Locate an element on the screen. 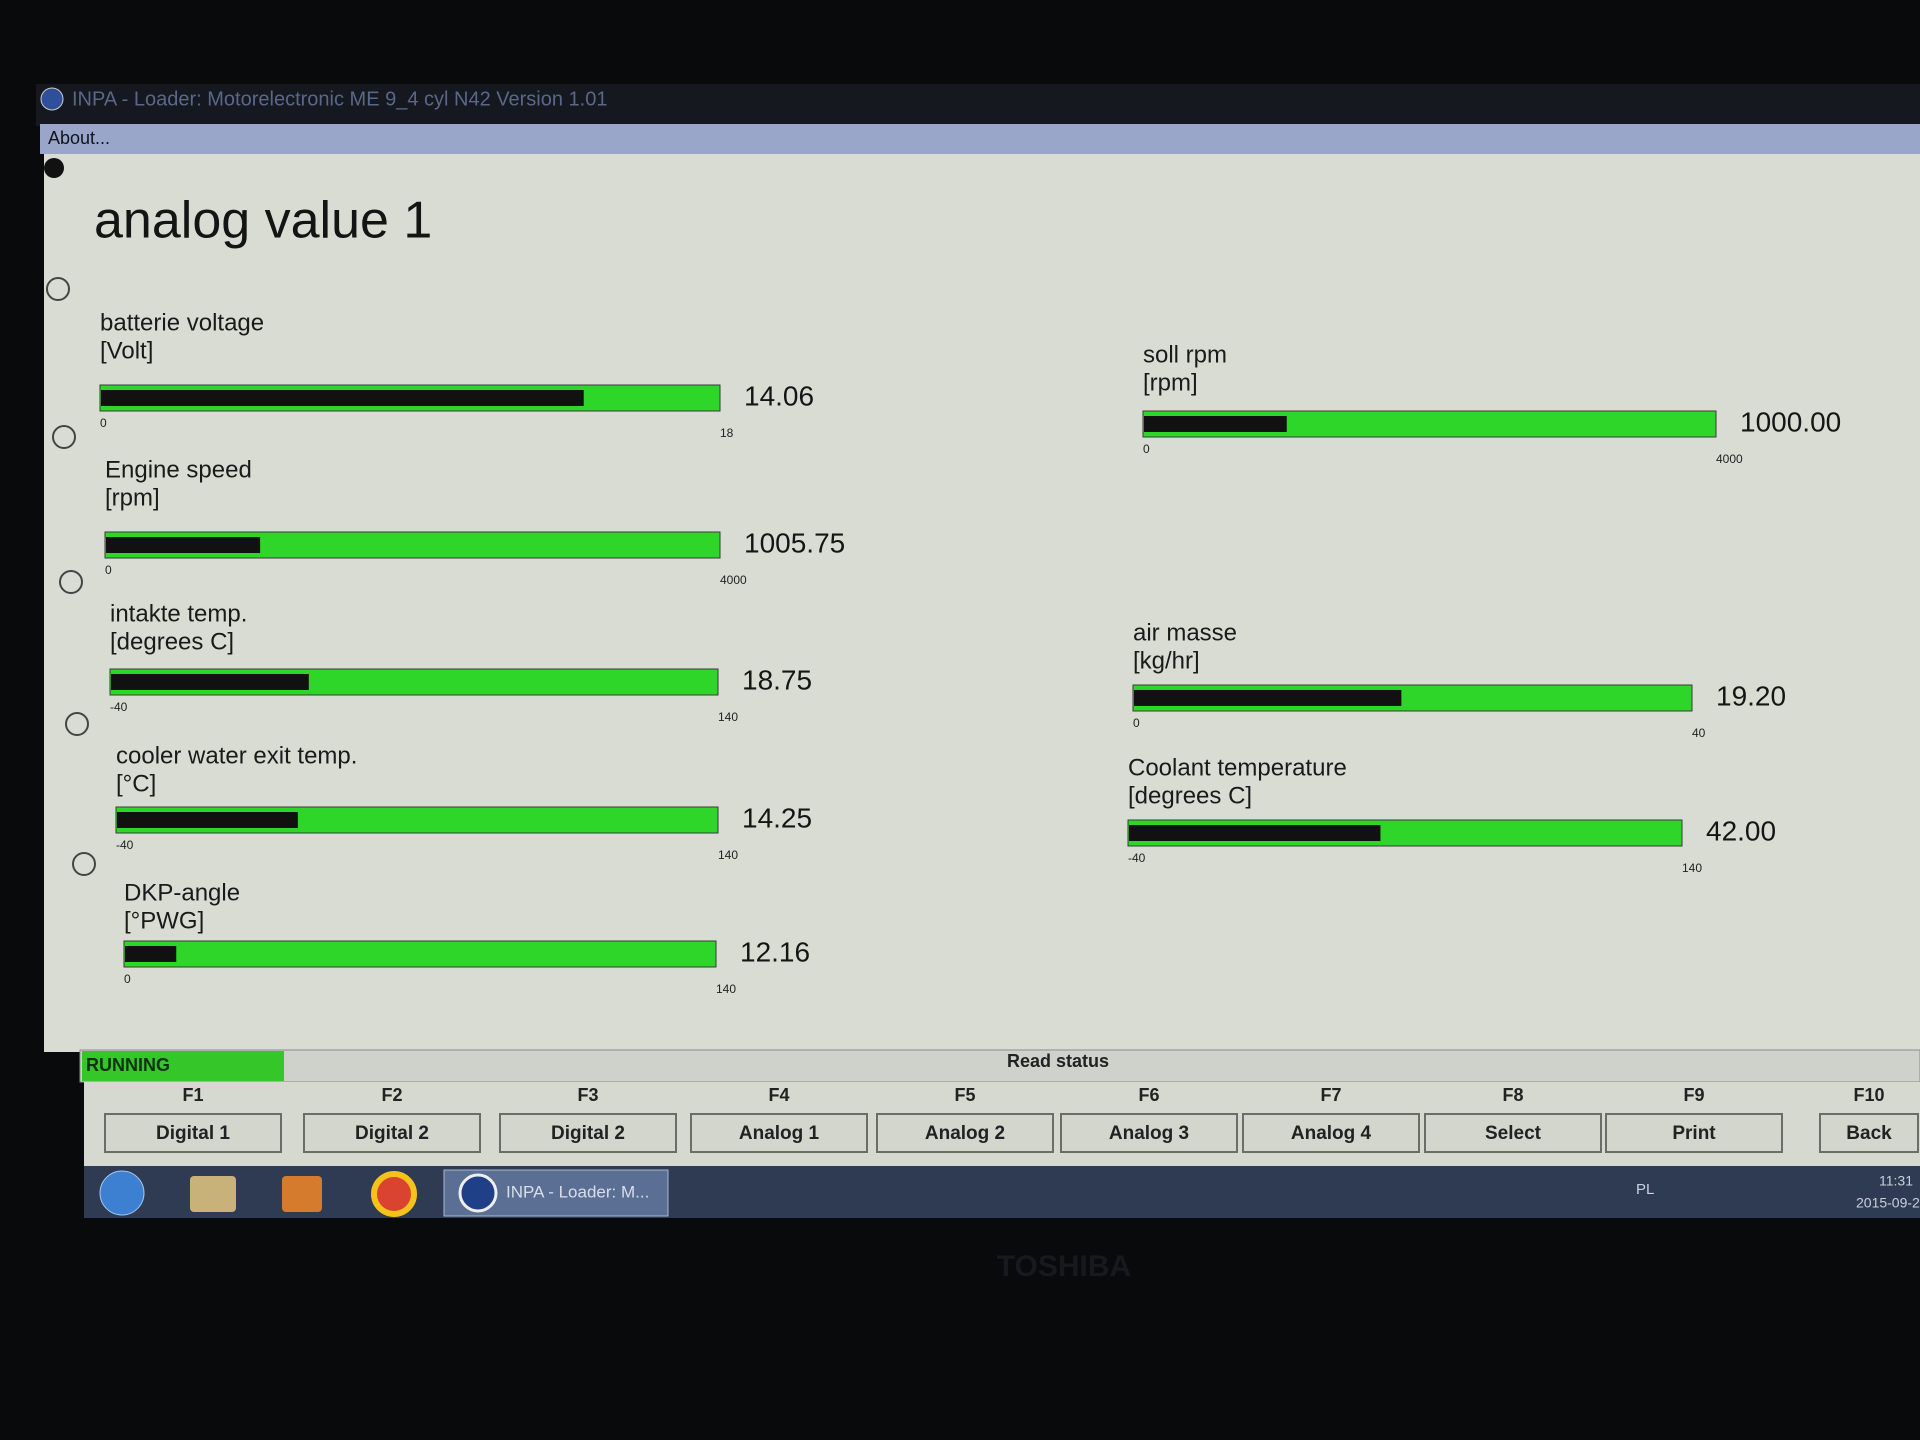 The image size is (1920, 1440). function-key-name: F9 is located at coordinates (1693, 1095).